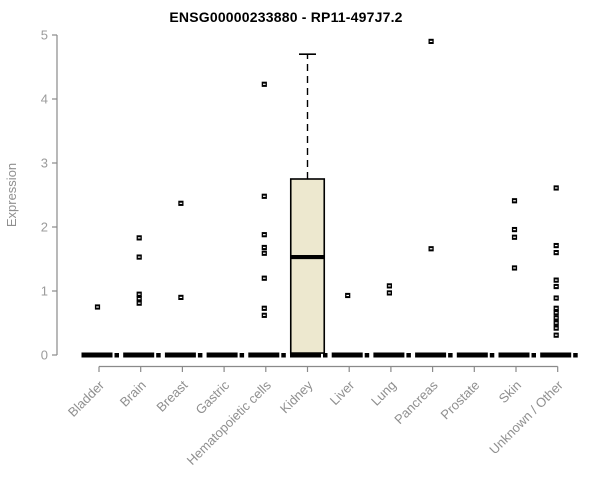 The width and height of the screenshot is (600, 500). I want to click on zero-bar-pancreas, so click(431, 355).